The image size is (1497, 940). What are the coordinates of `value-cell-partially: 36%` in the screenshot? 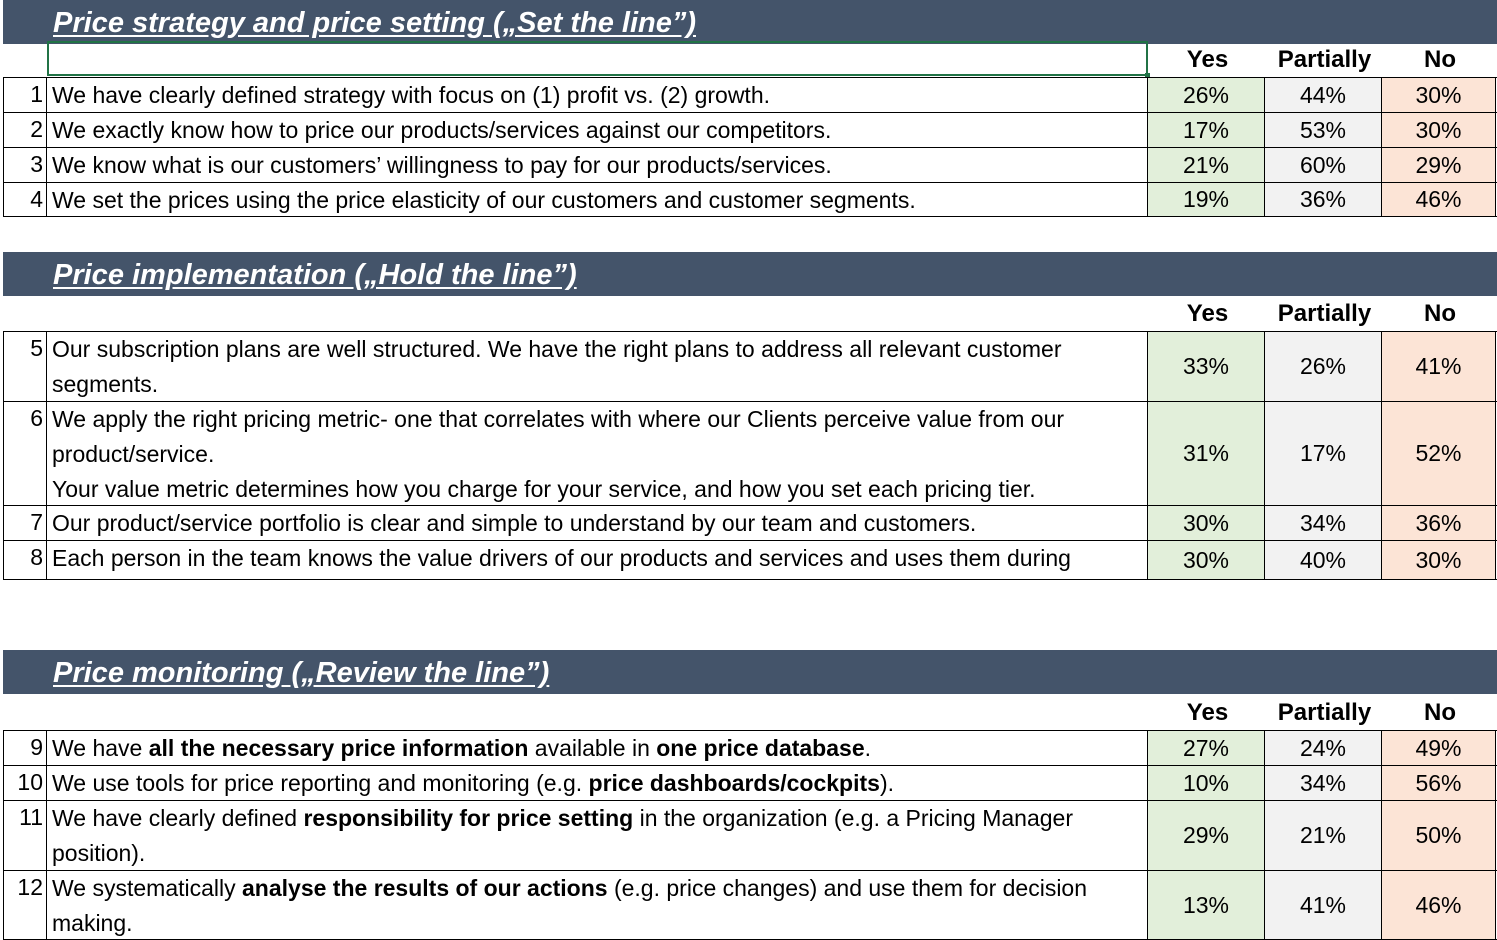 It's located at (1323, 199).